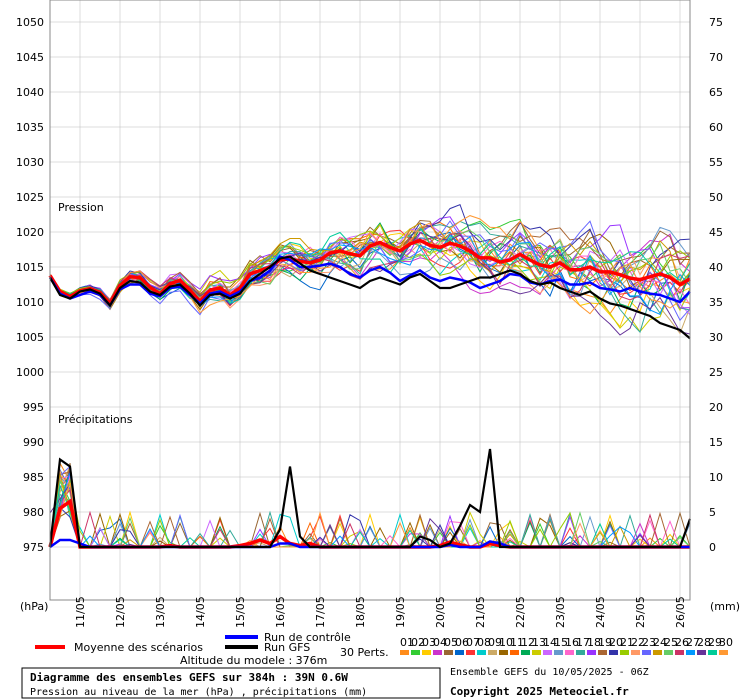 This screenshot has height=700, width=740. I want to click on perturbation-id: 30, so click(726, 642).